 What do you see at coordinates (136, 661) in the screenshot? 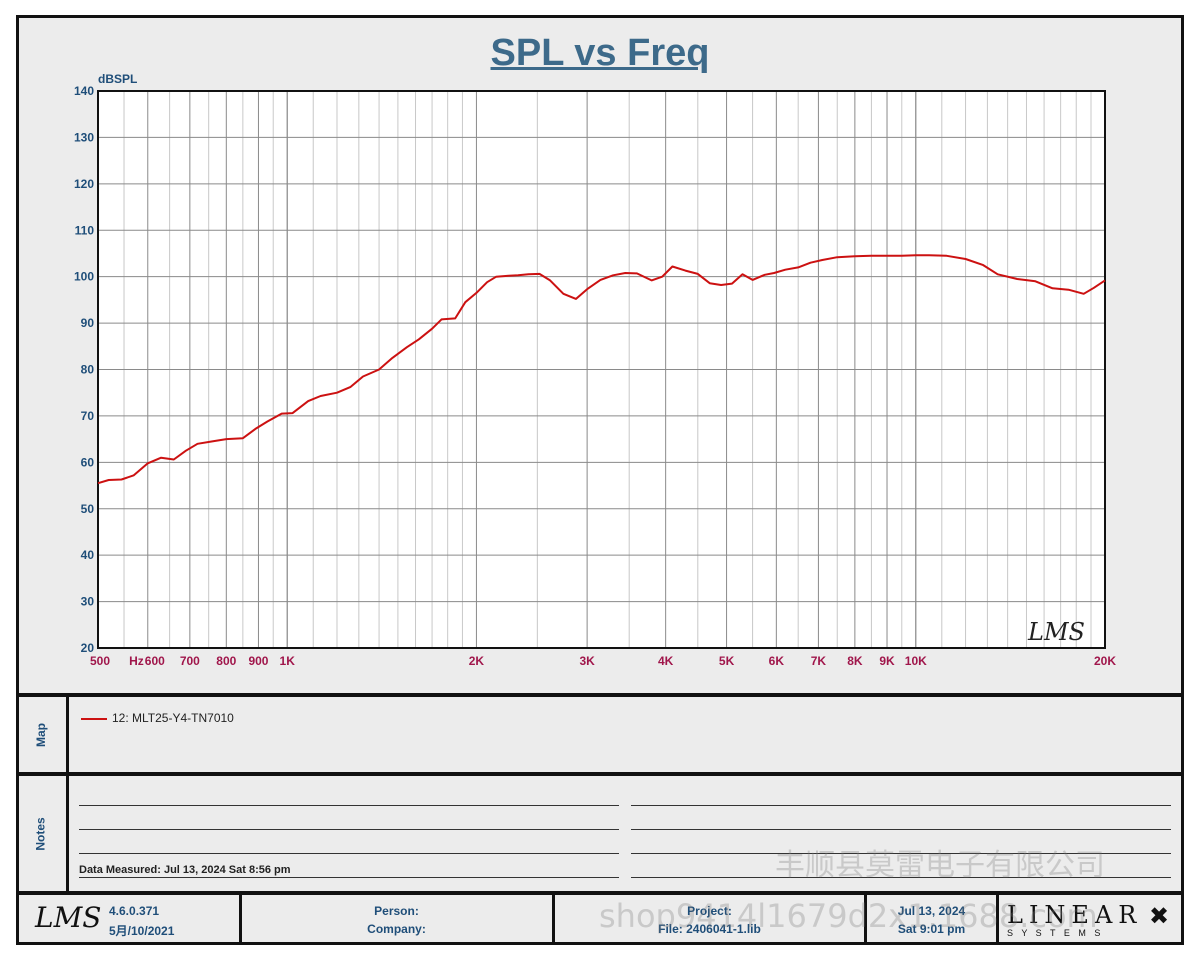
I see `x-axis-unit-label: Hz` at bounding box center [136, 661].